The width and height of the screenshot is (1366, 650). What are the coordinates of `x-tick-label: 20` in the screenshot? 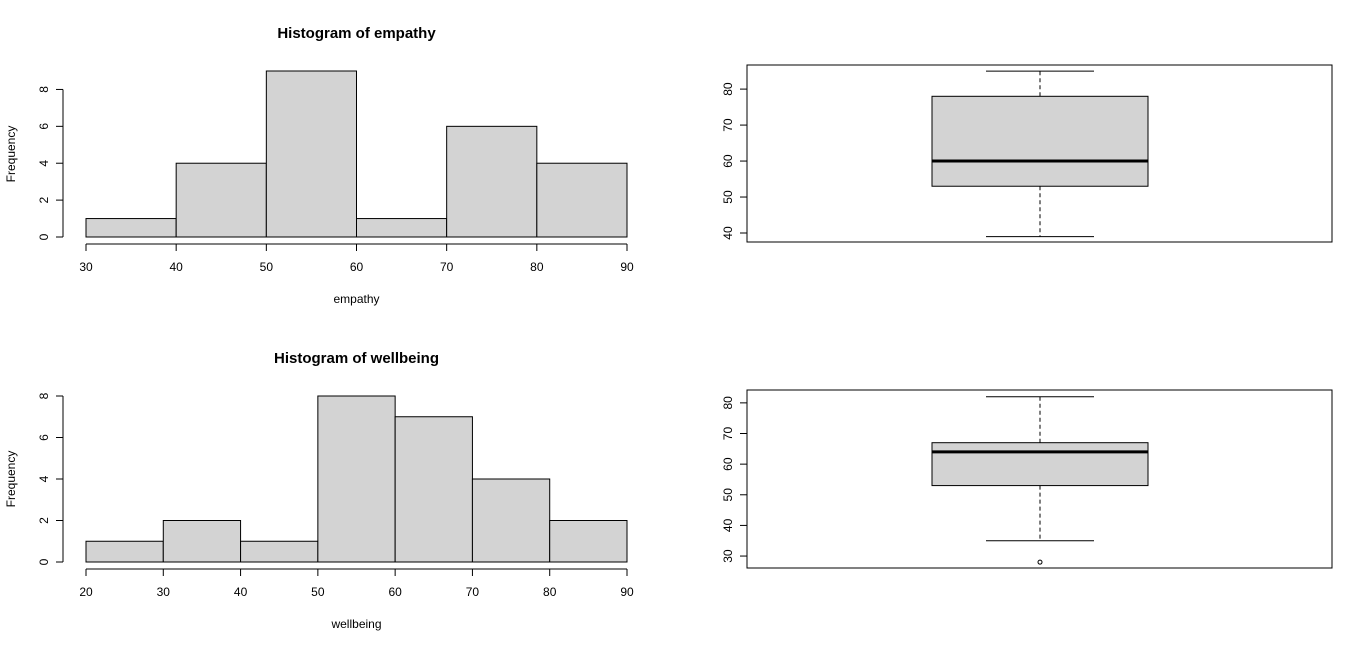 It's located at (86, 592).